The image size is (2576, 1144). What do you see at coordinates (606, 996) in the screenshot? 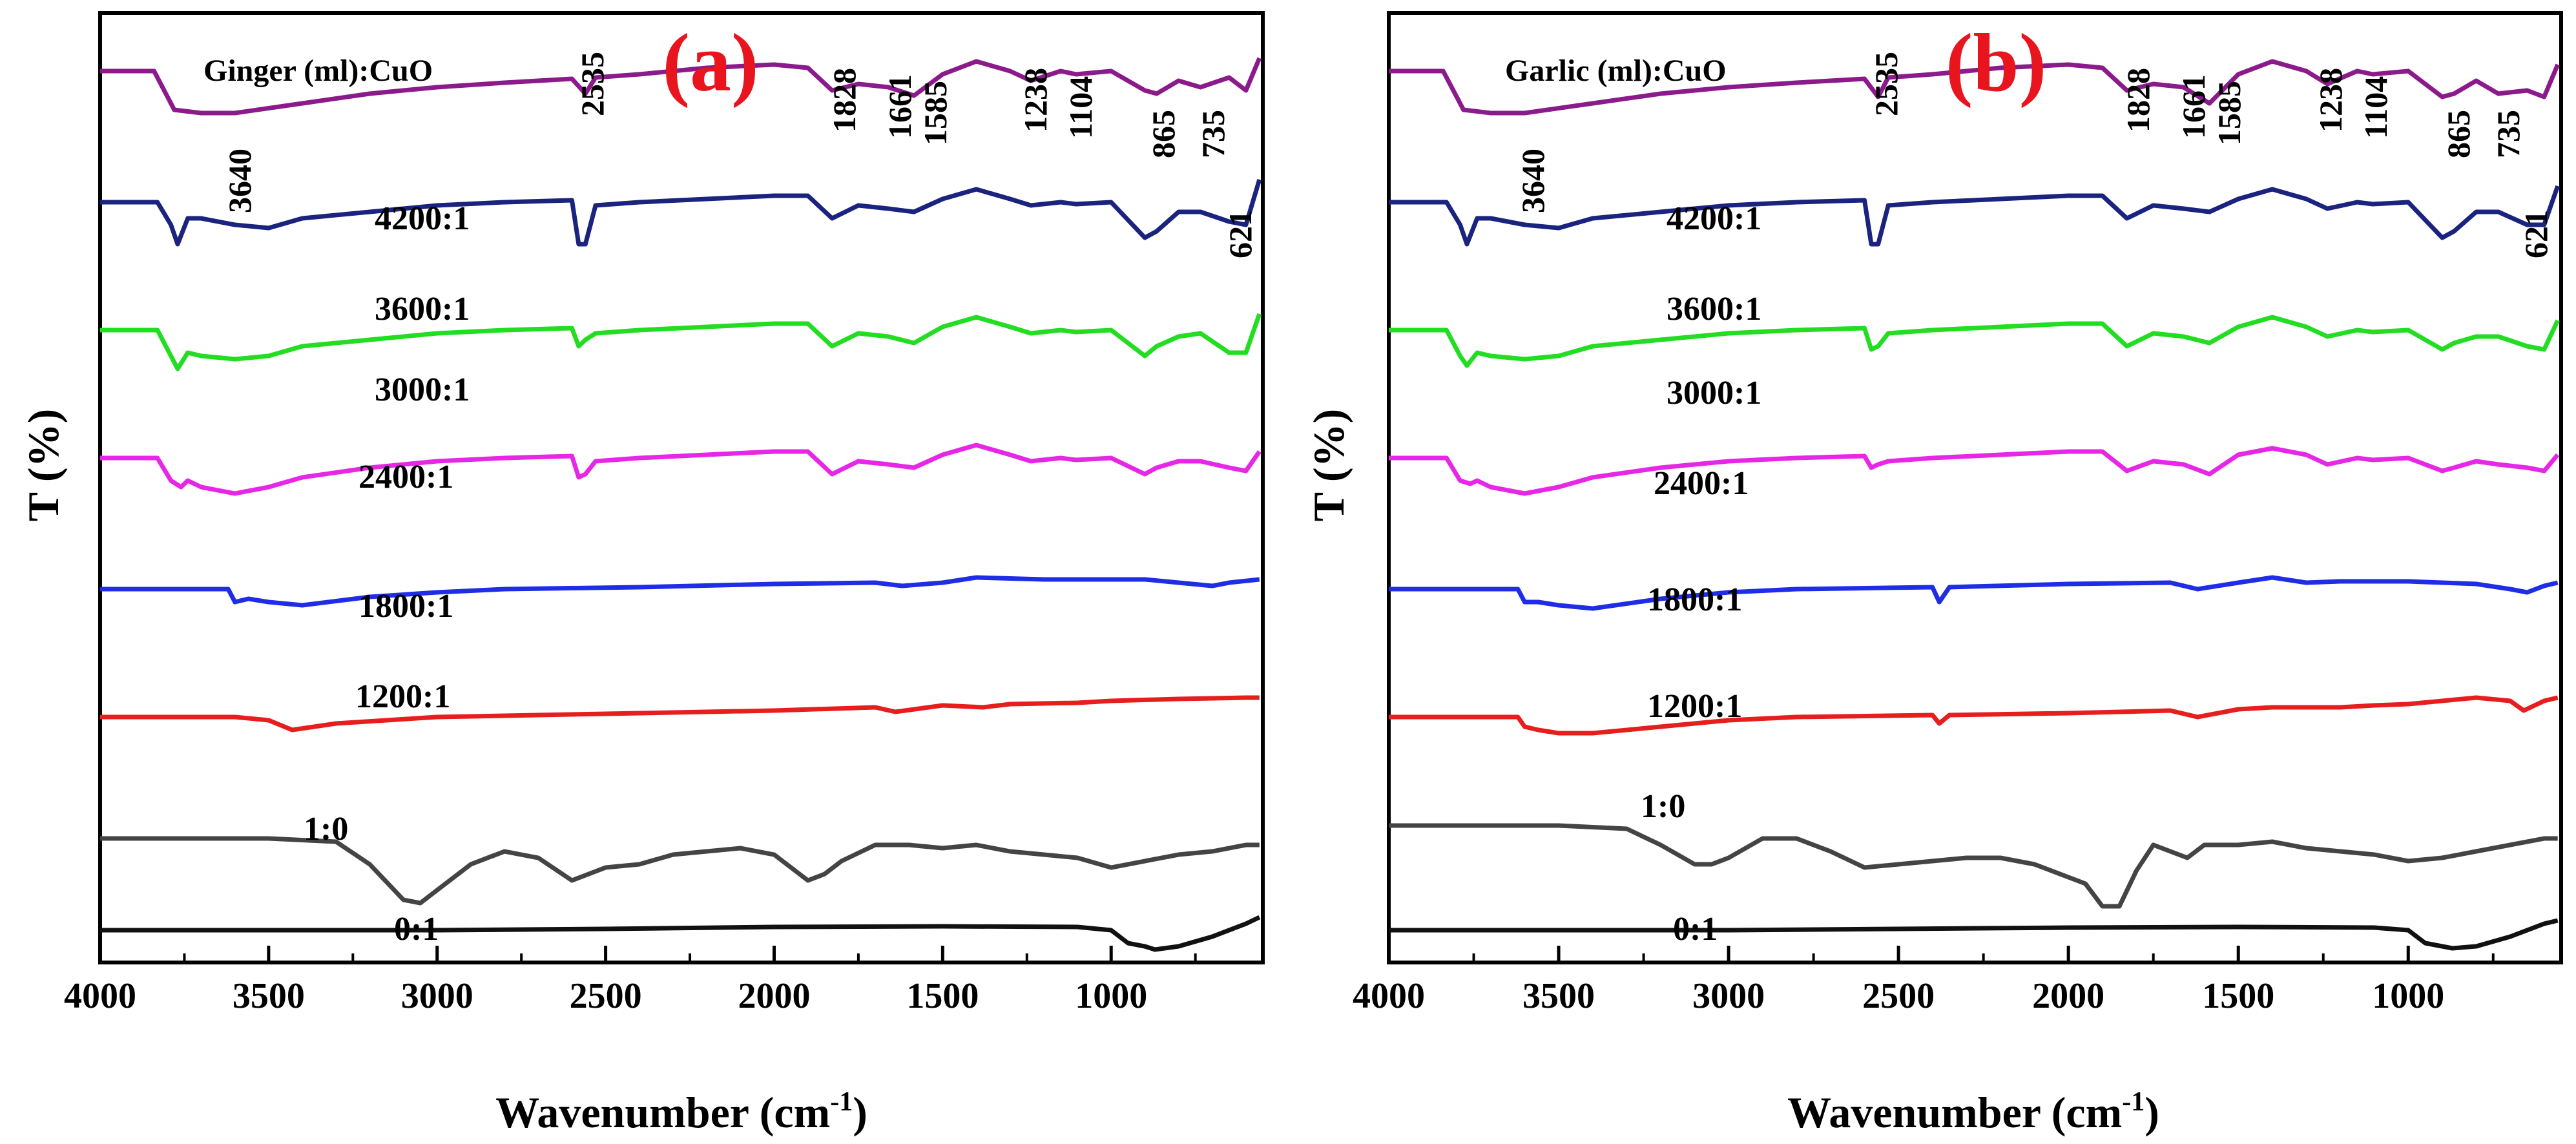
I see `panel-a-x-tick-label-2500: 2500` at bounding box center [606, 996].